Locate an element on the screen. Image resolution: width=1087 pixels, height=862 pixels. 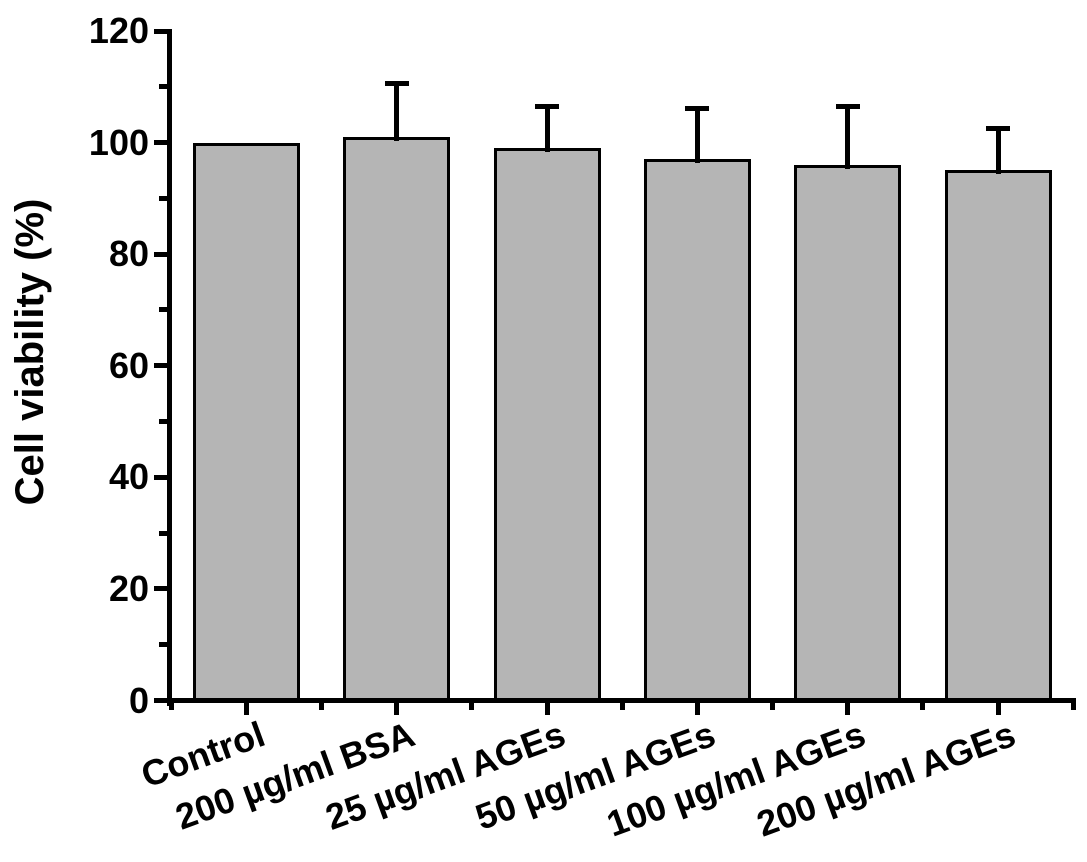
x-axis-line is located at coordinates (622, 700).